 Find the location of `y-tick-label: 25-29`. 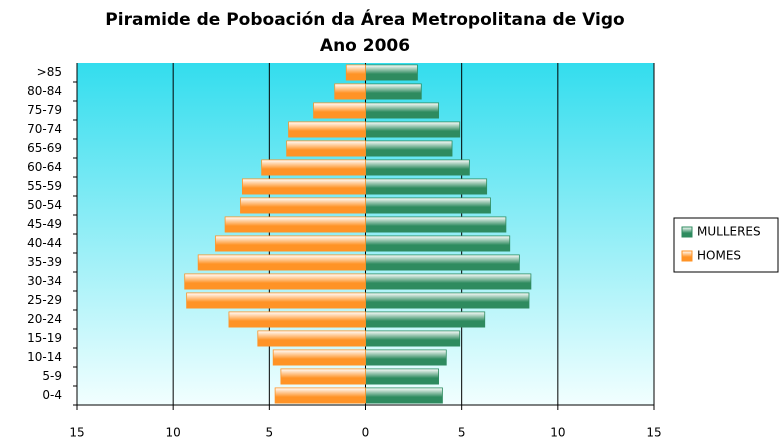

y-tick-label: 25-29 is located at coordinates (44, 300).